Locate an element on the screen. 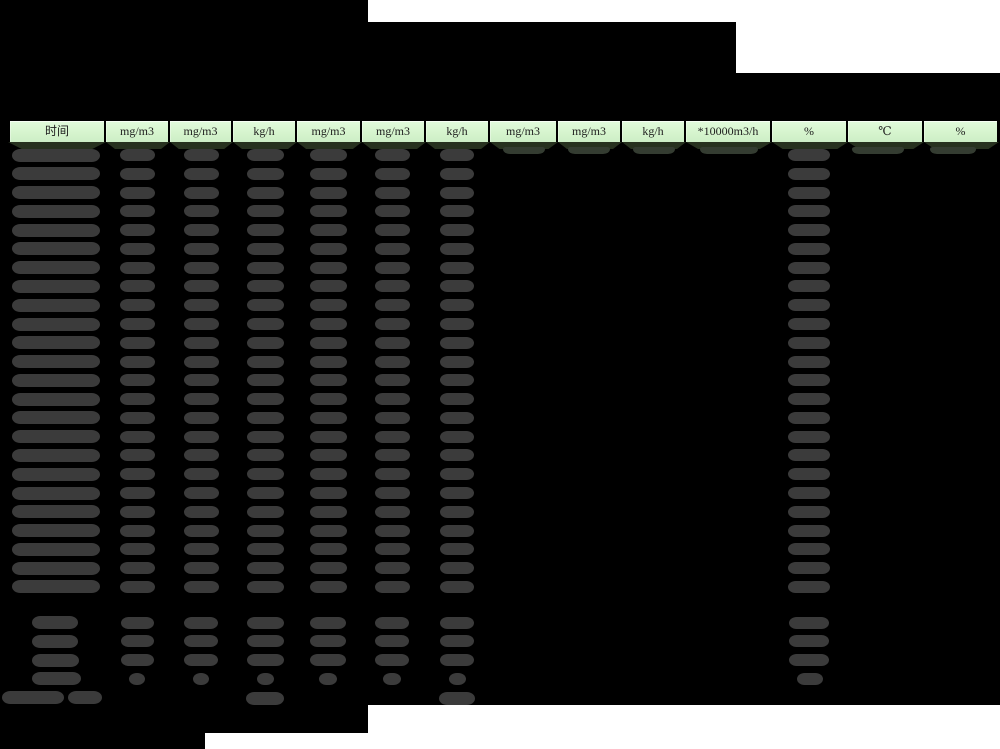  header-cell-unit-9: kg/h is located at coordinates (654, 131).